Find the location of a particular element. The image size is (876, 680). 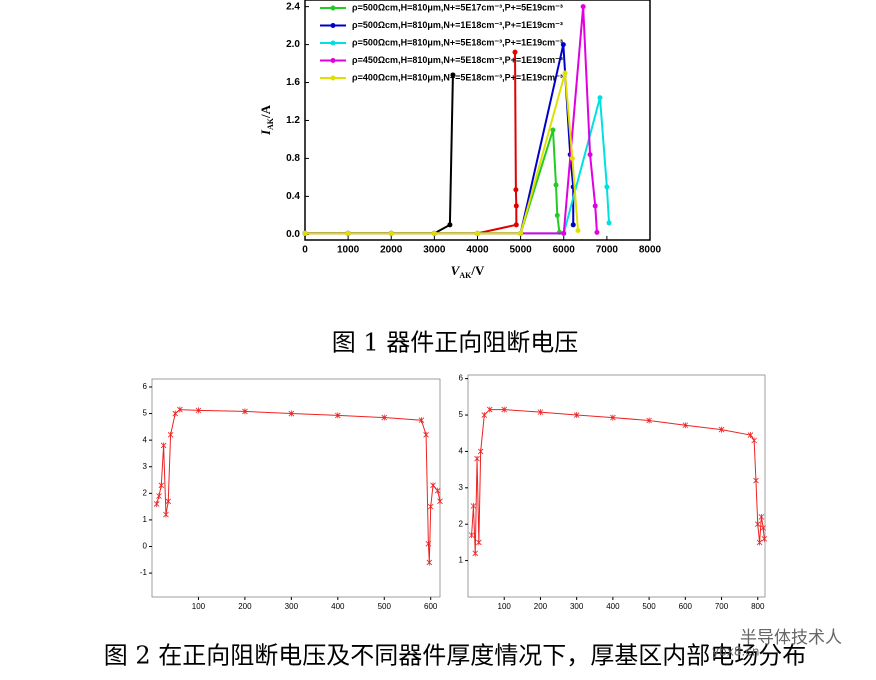

x-tick-label: 100 is located at coordinates (199, 606).